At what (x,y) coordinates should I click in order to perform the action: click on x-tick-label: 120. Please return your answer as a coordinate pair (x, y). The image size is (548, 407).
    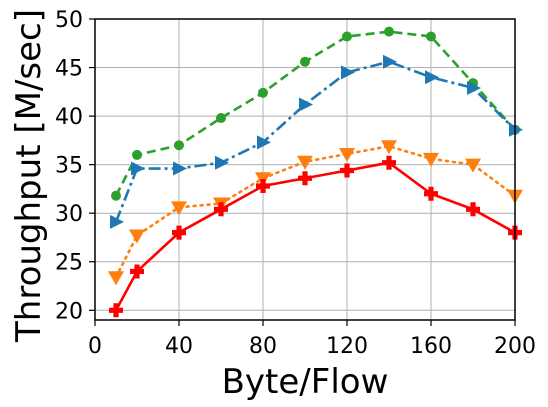
    Looking at the image, I should click on (347, 346).